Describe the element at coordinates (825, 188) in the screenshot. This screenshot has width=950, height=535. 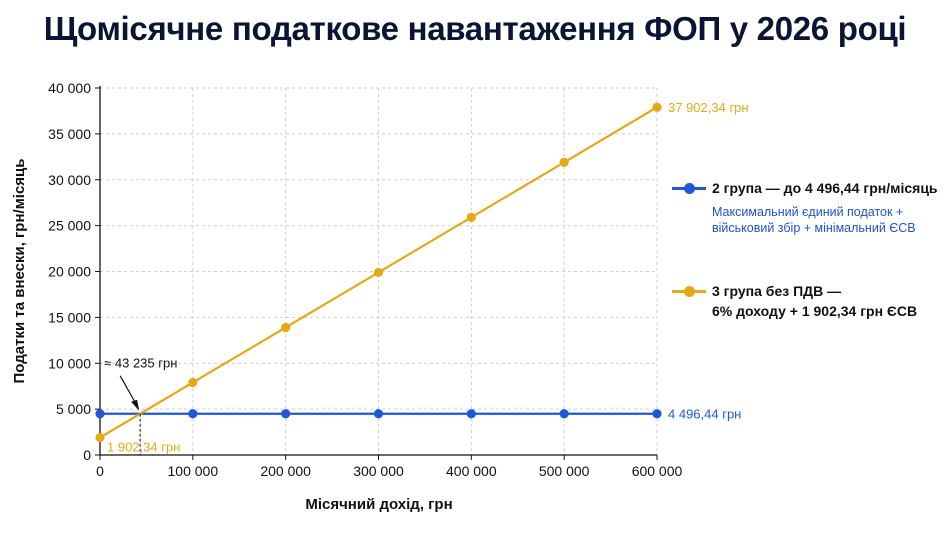
I see `legend-label-group2: 2 група — до 4 496,44 грн/місяць` at that location.